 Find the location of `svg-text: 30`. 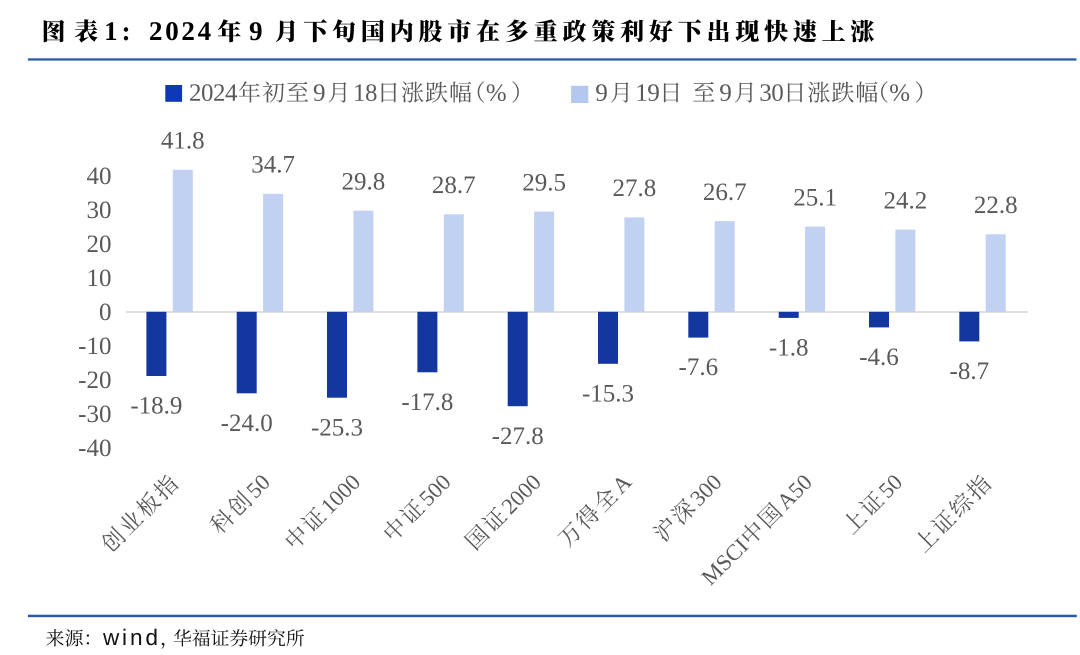

svg-text: 30 is located at coordinates (99, 210).